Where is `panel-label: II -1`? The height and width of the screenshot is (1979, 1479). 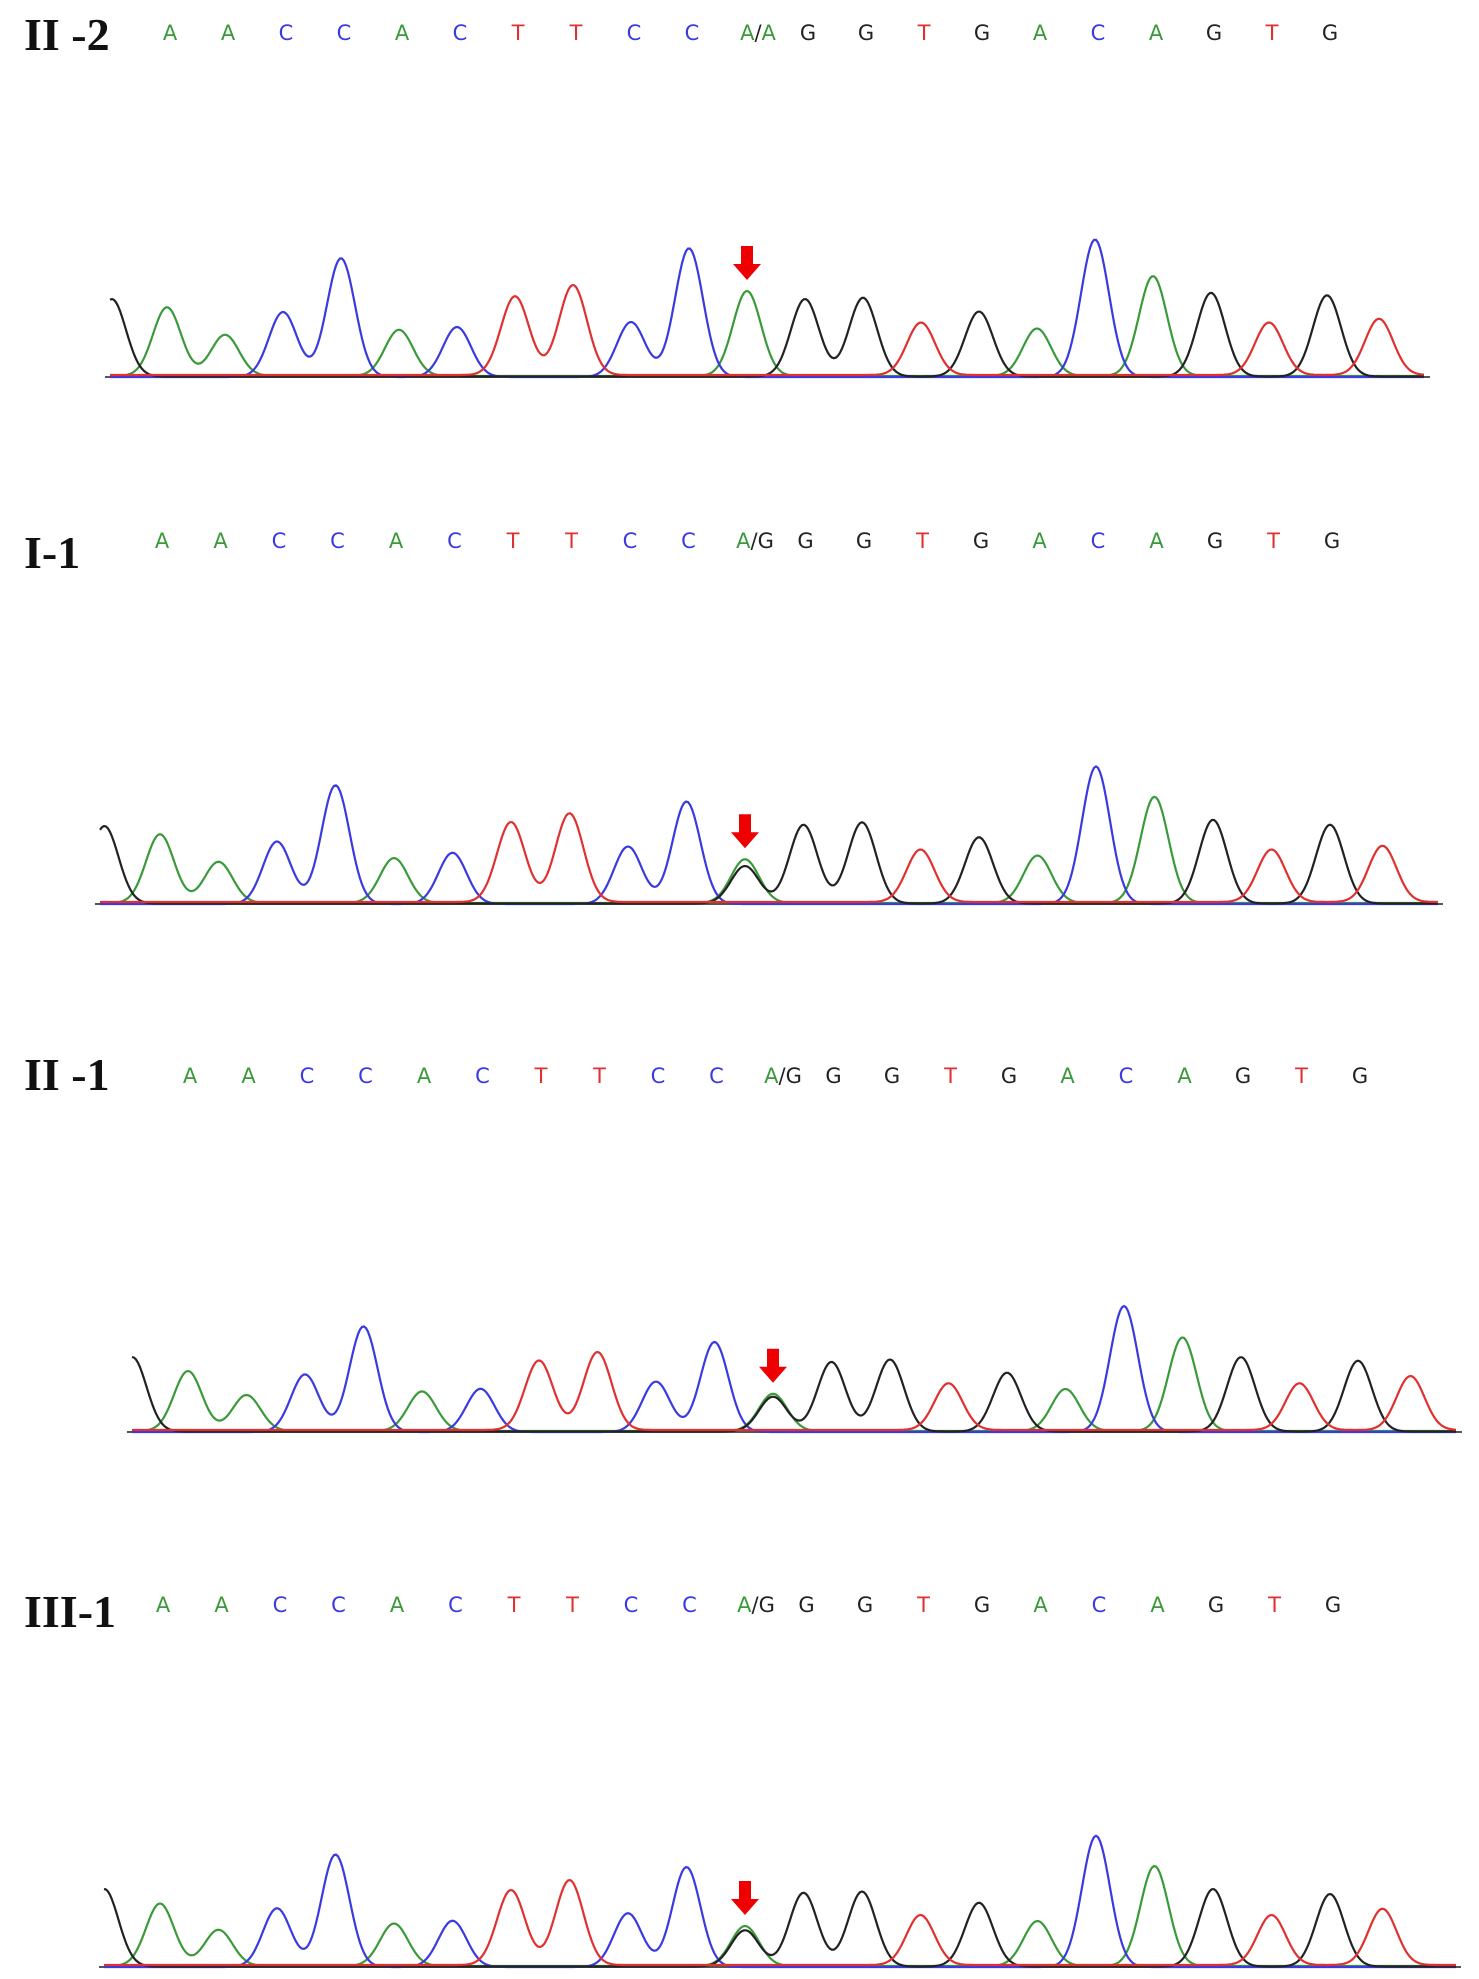 panel-label: II -1 is located at coordinates (67, 1074).